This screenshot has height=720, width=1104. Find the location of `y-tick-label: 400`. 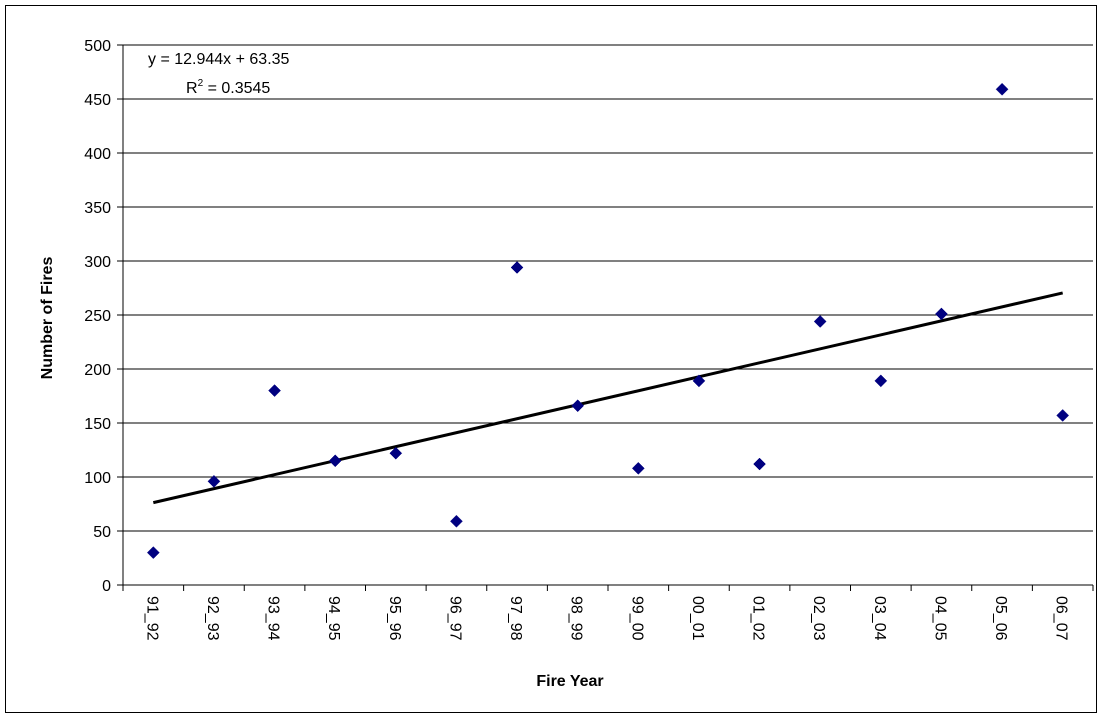

y-tick-label: 400 is located at coordinates (97, 154).